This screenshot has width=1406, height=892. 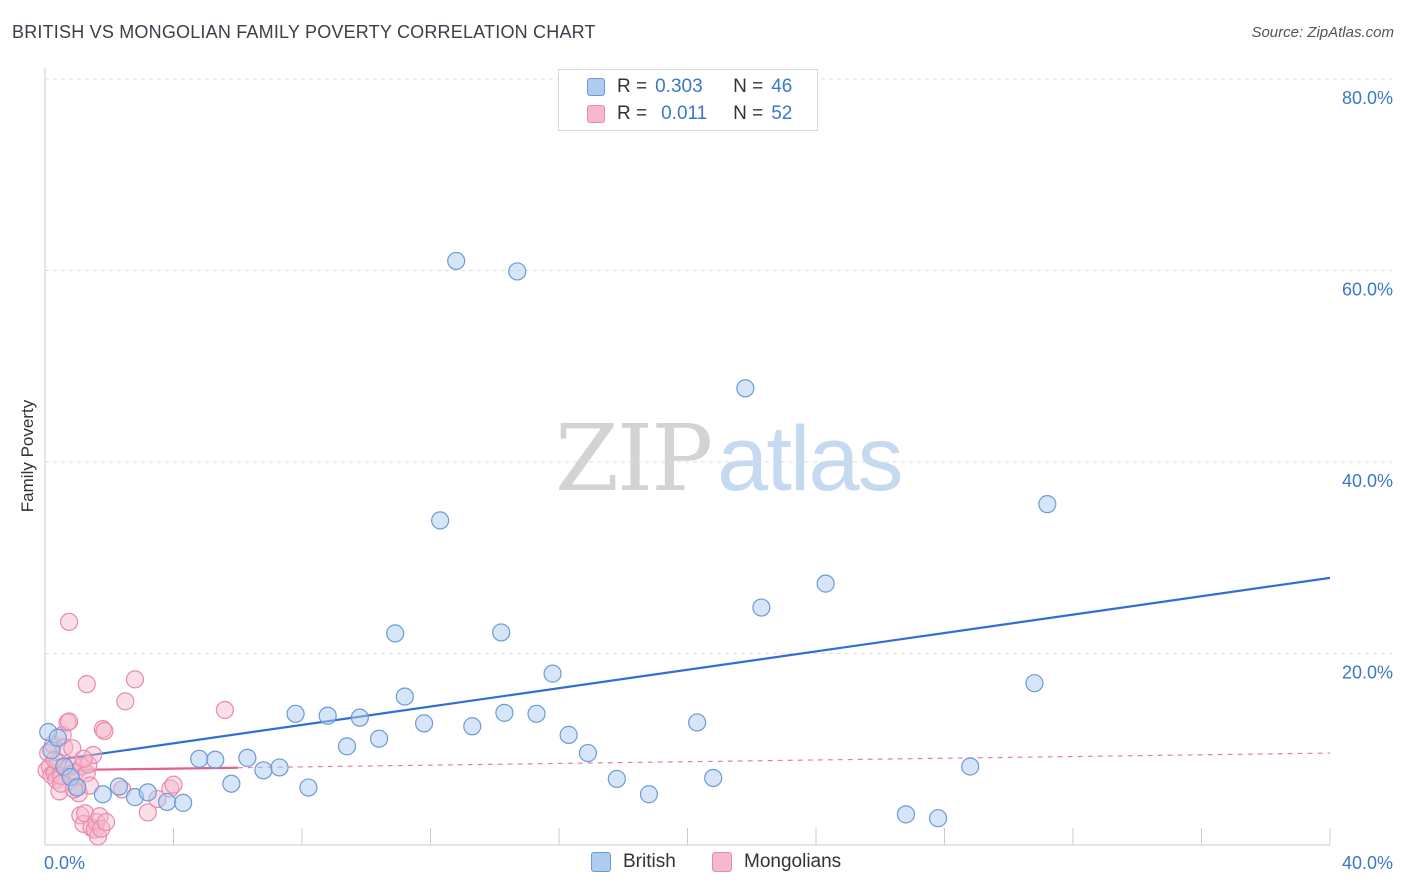 I want to click on watermark: ZIPatlas, so click(x=729, y=458).